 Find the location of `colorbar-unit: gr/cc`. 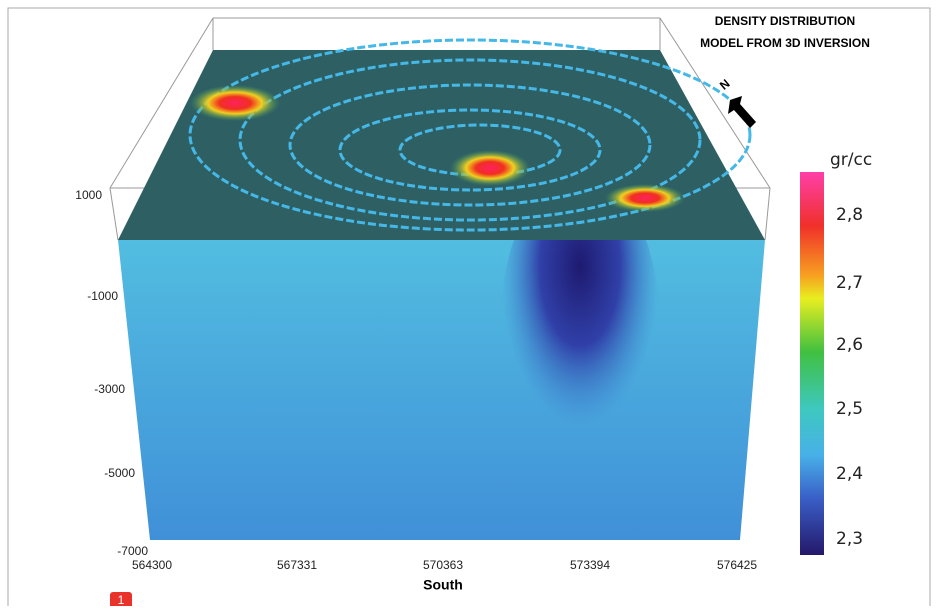

colorbar-unit: gr/cc is located at coordinates (851, 160).